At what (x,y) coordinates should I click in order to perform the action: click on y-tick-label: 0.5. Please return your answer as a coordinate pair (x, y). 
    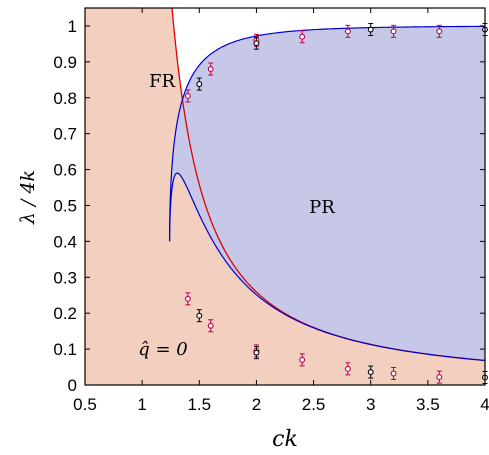
    Looking at the image, I should click on (65, 205).